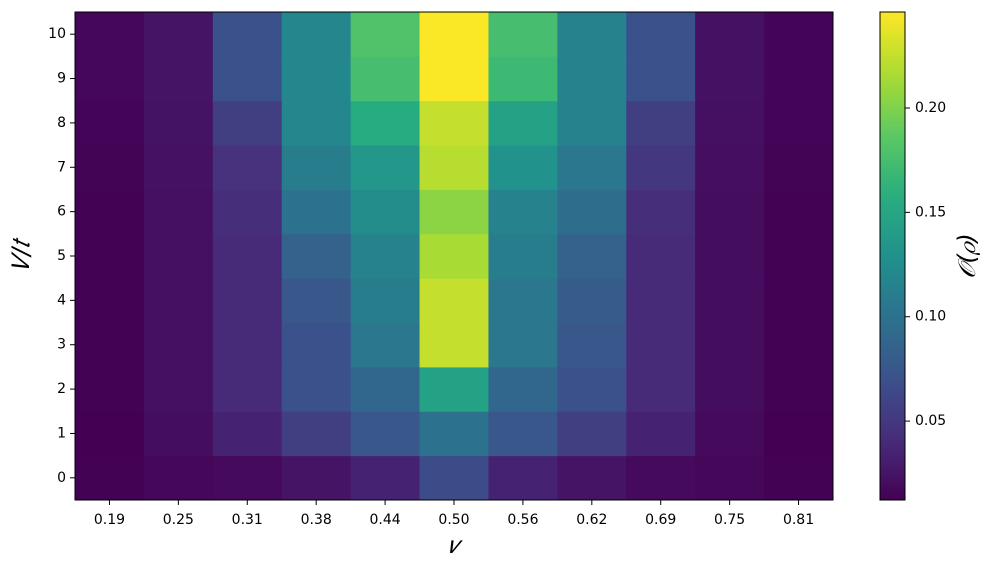 Image resolution: width=997 pixels, height=574 pixels. Describe the element at coordinates (178, 520) in the screenshot. I see `x-tick-label: 0.25` at that location.